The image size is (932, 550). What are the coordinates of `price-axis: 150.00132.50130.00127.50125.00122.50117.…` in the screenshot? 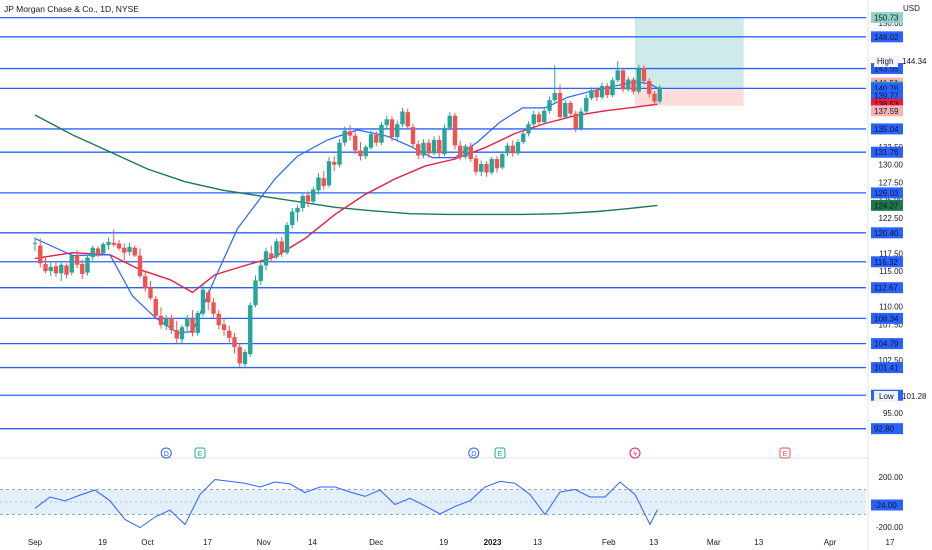 It's located at (887, 272).